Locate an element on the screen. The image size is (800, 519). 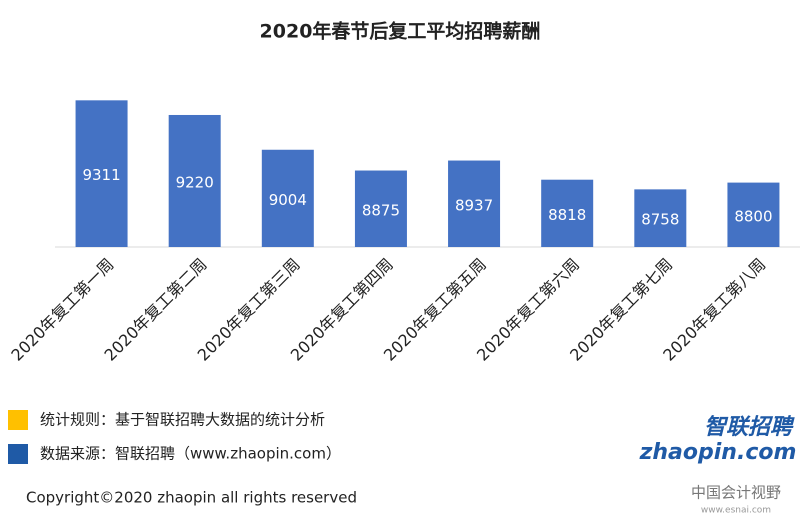
value-label: 8758 is located at coordinates (660, 220).